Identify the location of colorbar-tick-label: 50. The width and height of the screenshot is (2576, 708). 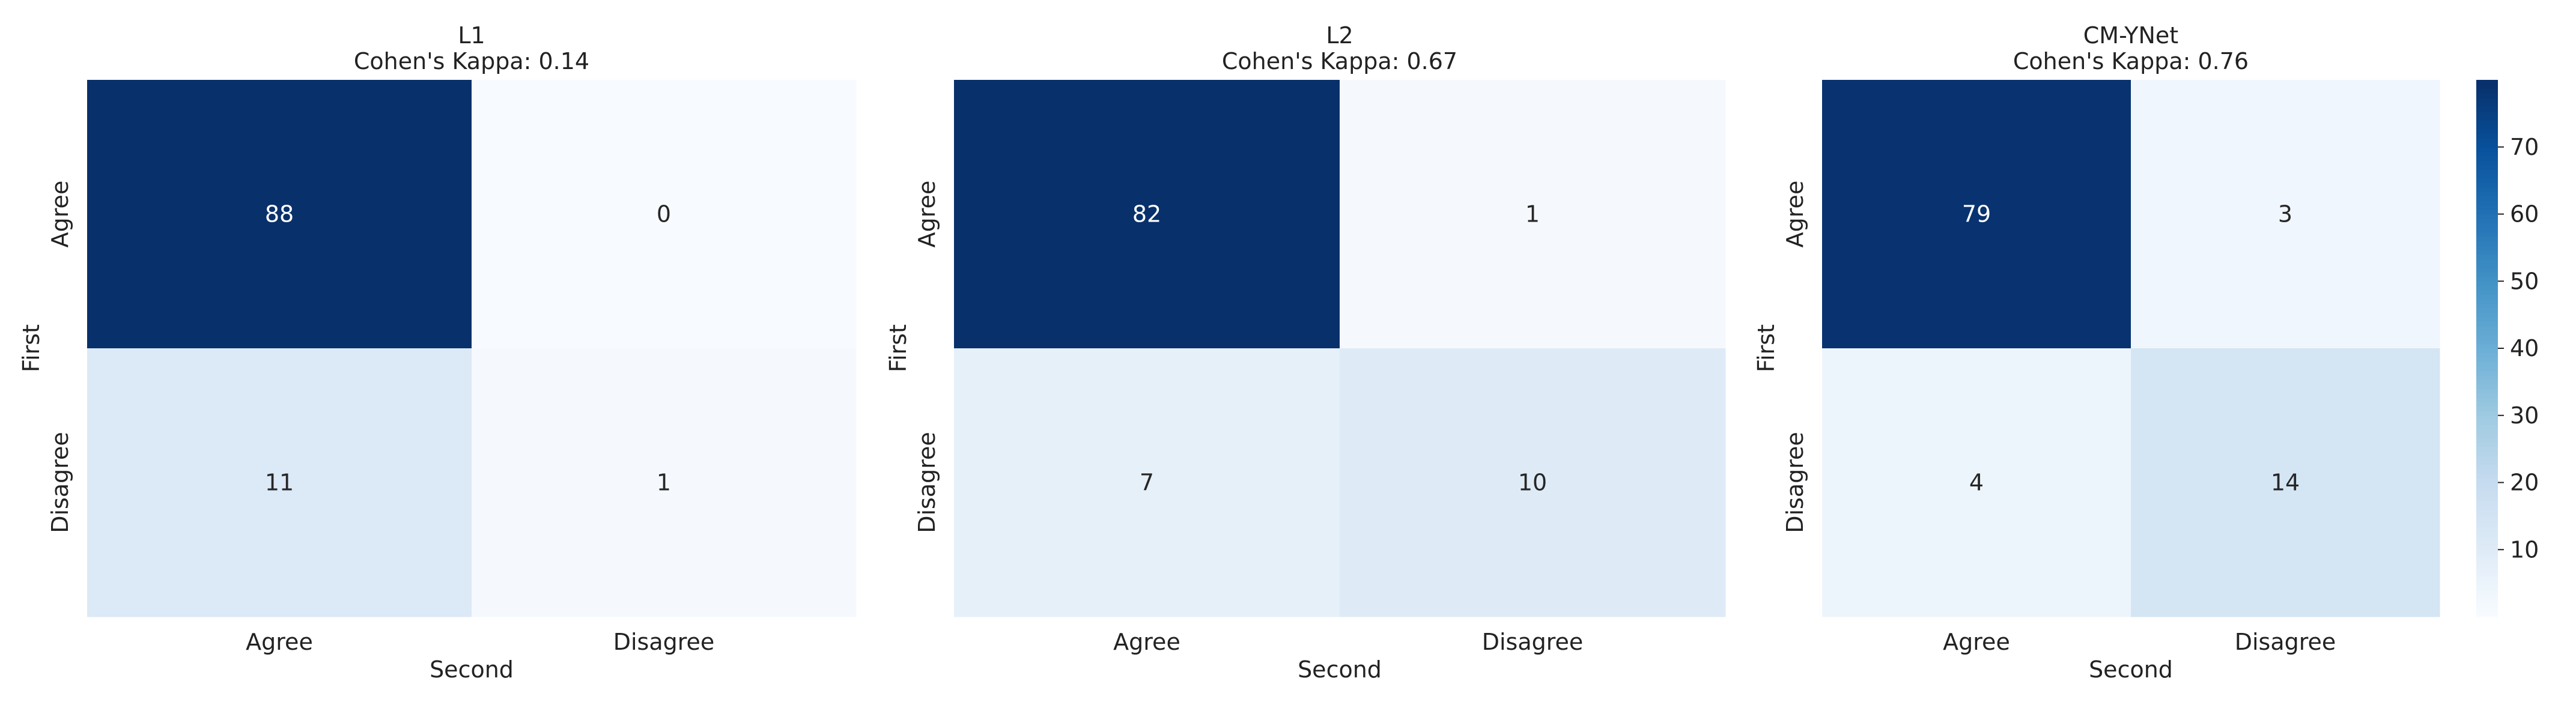
(2524, 281).